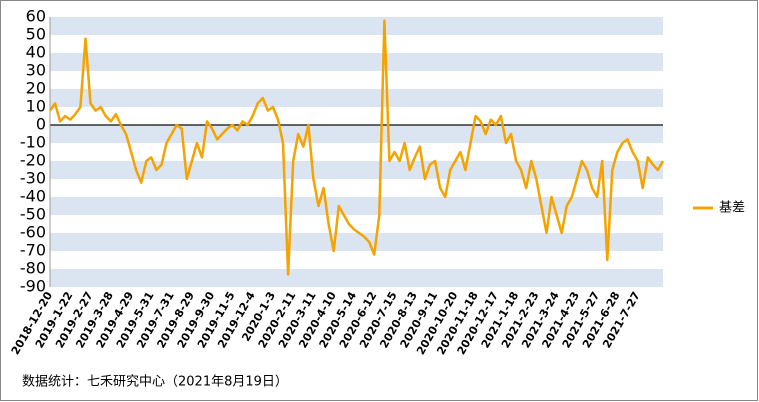 This screenshot has width=759, height=402. I want to click on y-tick-label: 30, so click(36, 70).